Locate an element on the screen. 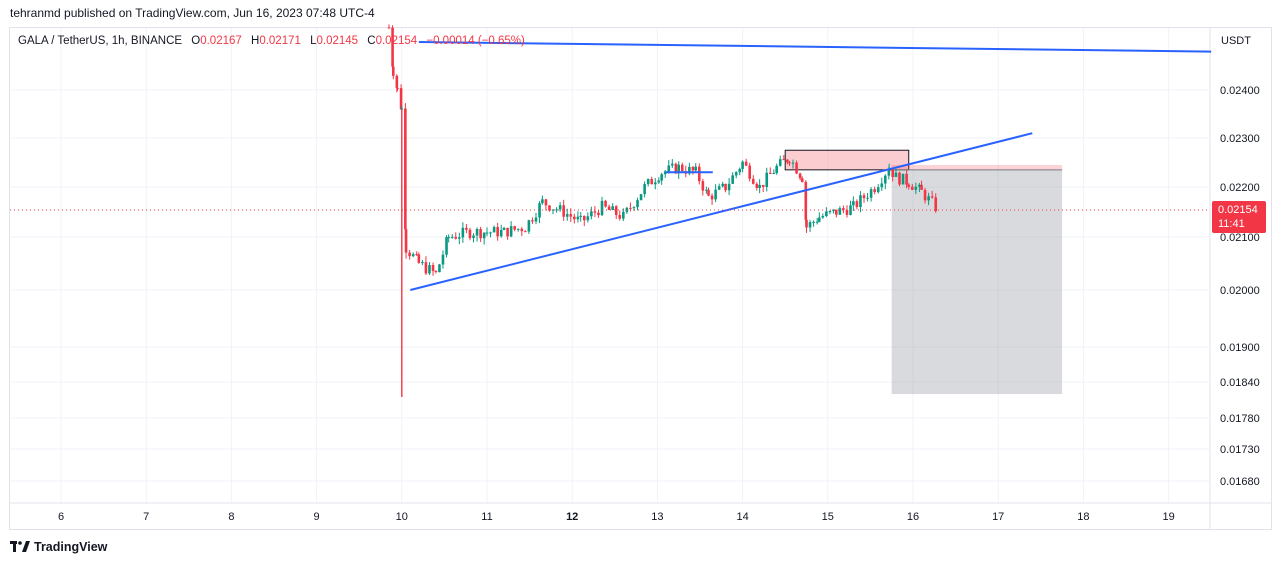 The width and height of the screenshot is (1281, 565). y-tick-label: 0.02300 is located at coordinates (1240, 139).